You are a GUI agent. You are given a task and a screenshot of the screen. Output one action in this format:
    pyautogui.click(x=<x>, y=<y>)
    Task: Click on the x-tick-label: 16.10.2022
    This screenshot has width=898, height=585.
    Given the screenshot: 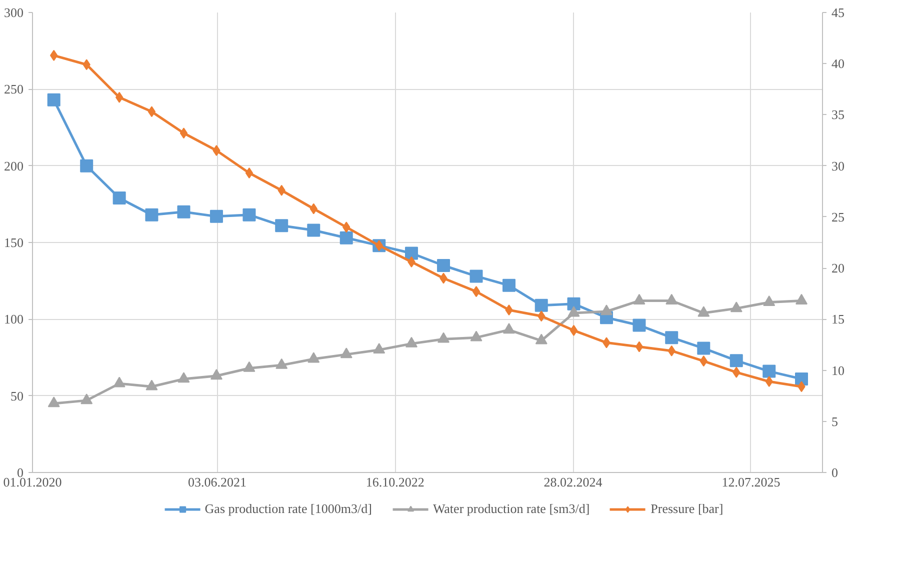 What is the action you would take?
    pyautogui.click(x=395, y=482)
    